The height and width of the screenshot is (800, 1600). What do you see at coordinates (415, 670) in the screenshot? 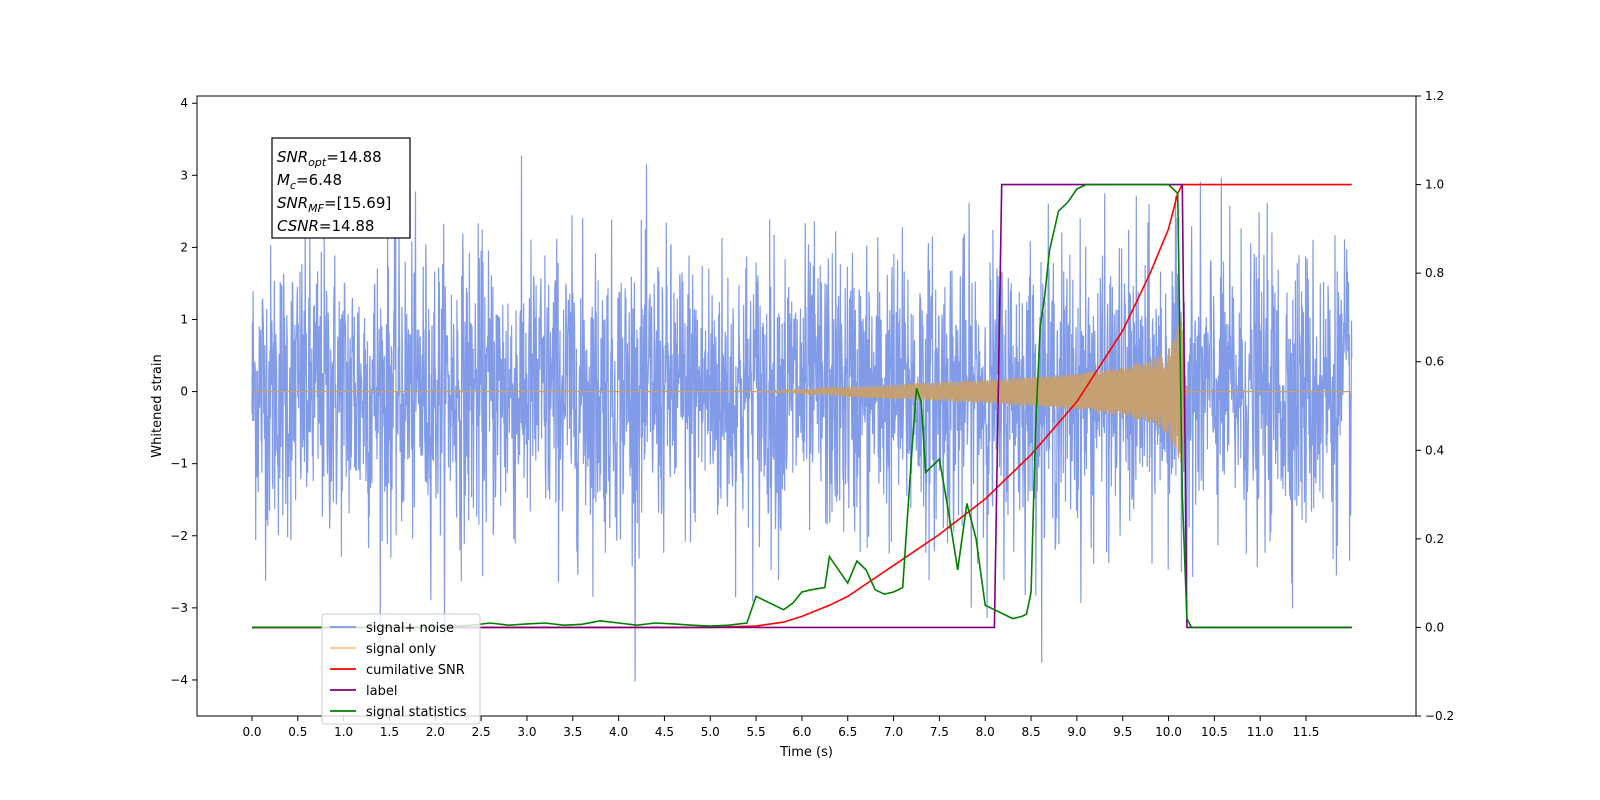
I see `legend-label: cumilative SNR` at bounding box center [415, 670].